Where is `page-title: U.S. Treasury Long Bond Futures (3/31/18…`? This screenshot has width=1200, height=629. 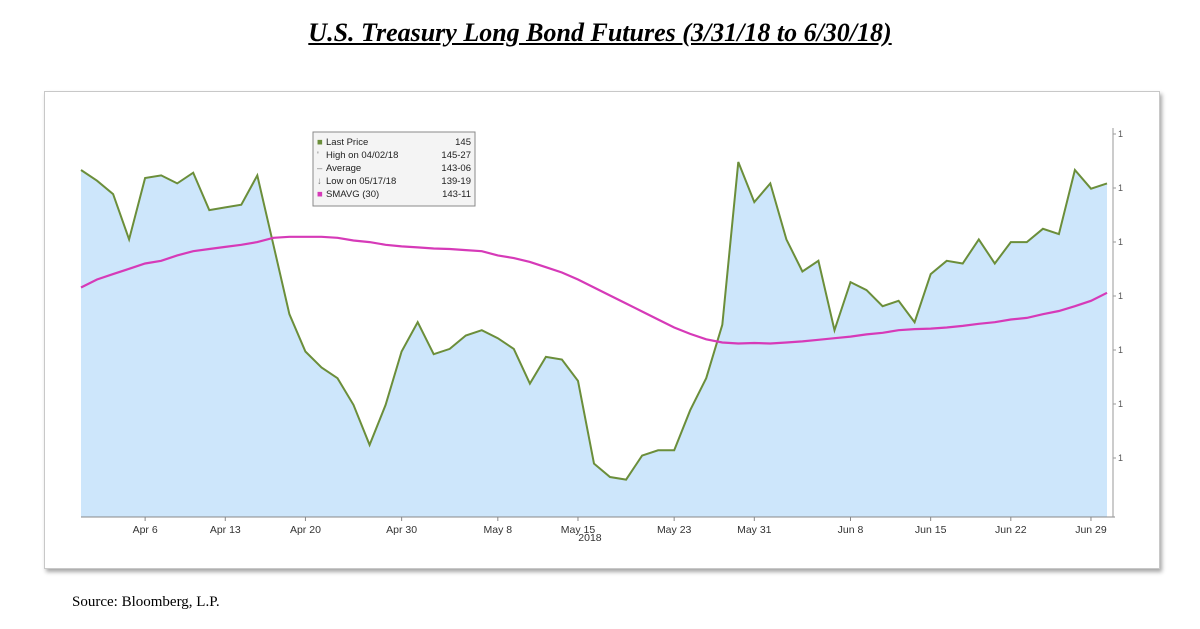 page-title: U.S. Treasury Long Bond Futures (3/31/18… is located at coordinates (600, 32).